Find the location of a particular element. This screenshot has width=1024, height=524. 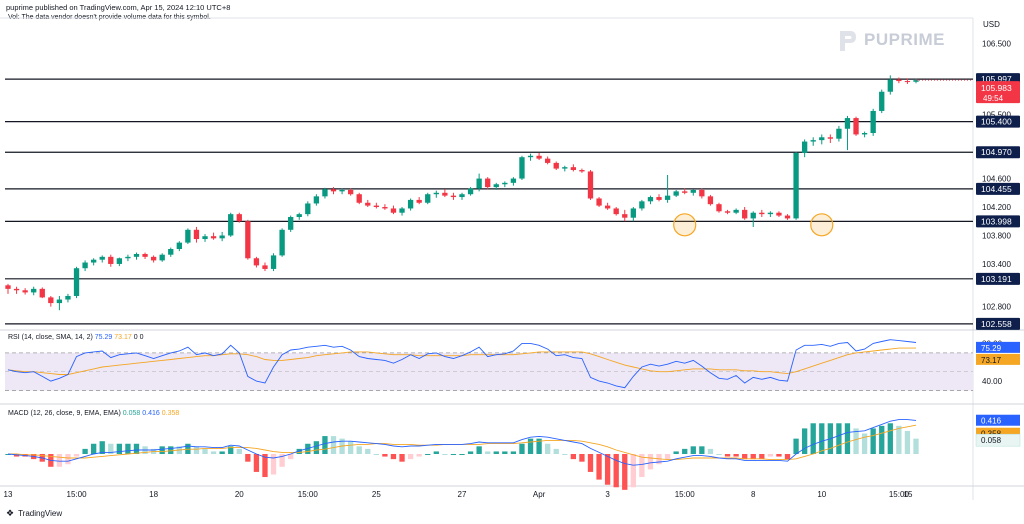

level-price-label: 103.191 is located at coordinates (996, 279).